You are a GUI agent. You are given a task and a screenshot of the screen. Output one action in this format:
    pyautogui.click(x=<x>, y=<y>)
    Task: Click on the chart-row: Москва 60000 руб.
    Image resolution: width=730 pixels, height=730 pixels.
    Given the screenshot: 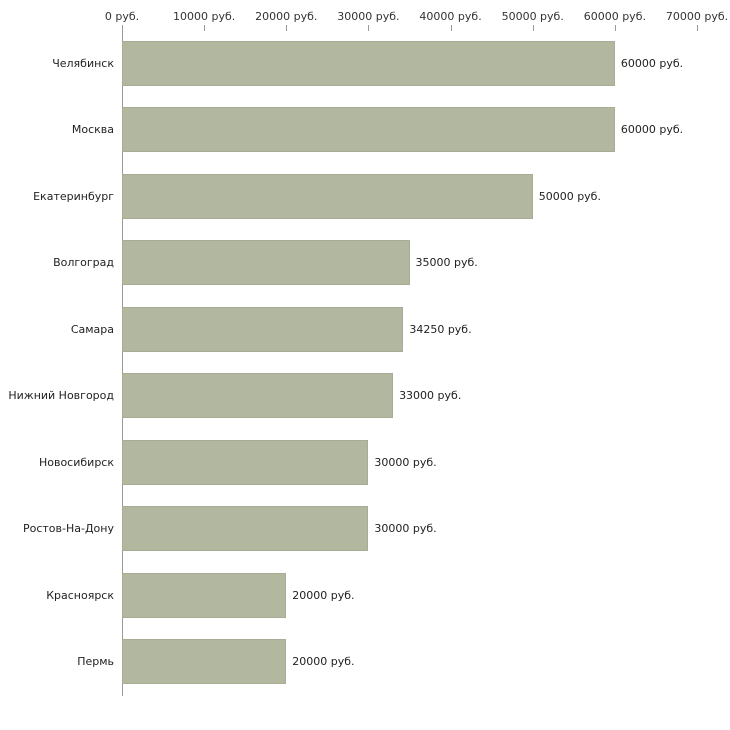 What is the action you would take?
    pyautogui.click(x=365, y=130)
    